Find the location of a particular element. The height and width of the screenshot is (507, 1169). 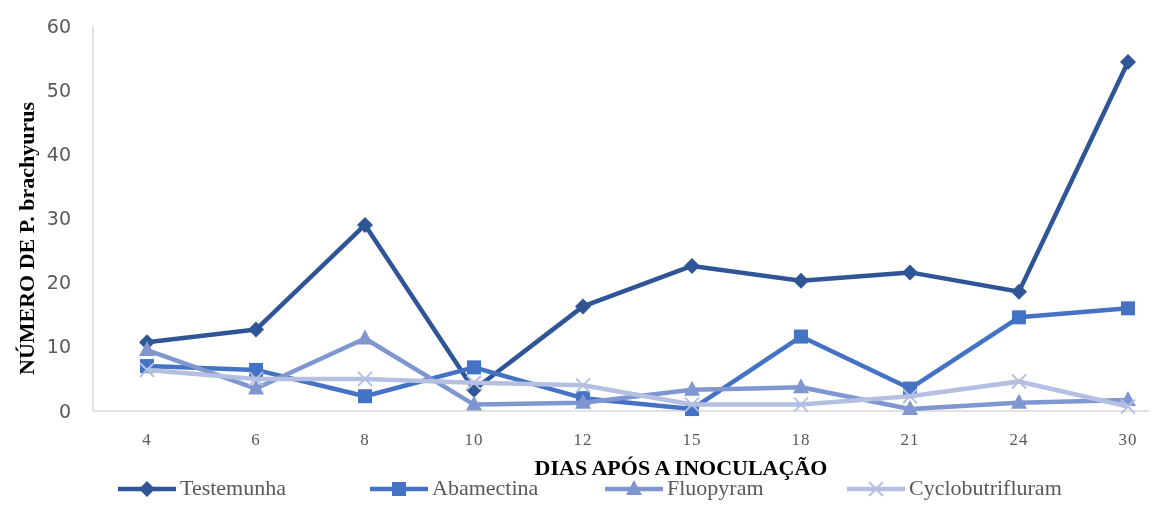

y-tick-label: 10 is located at coordinates (58, 346).